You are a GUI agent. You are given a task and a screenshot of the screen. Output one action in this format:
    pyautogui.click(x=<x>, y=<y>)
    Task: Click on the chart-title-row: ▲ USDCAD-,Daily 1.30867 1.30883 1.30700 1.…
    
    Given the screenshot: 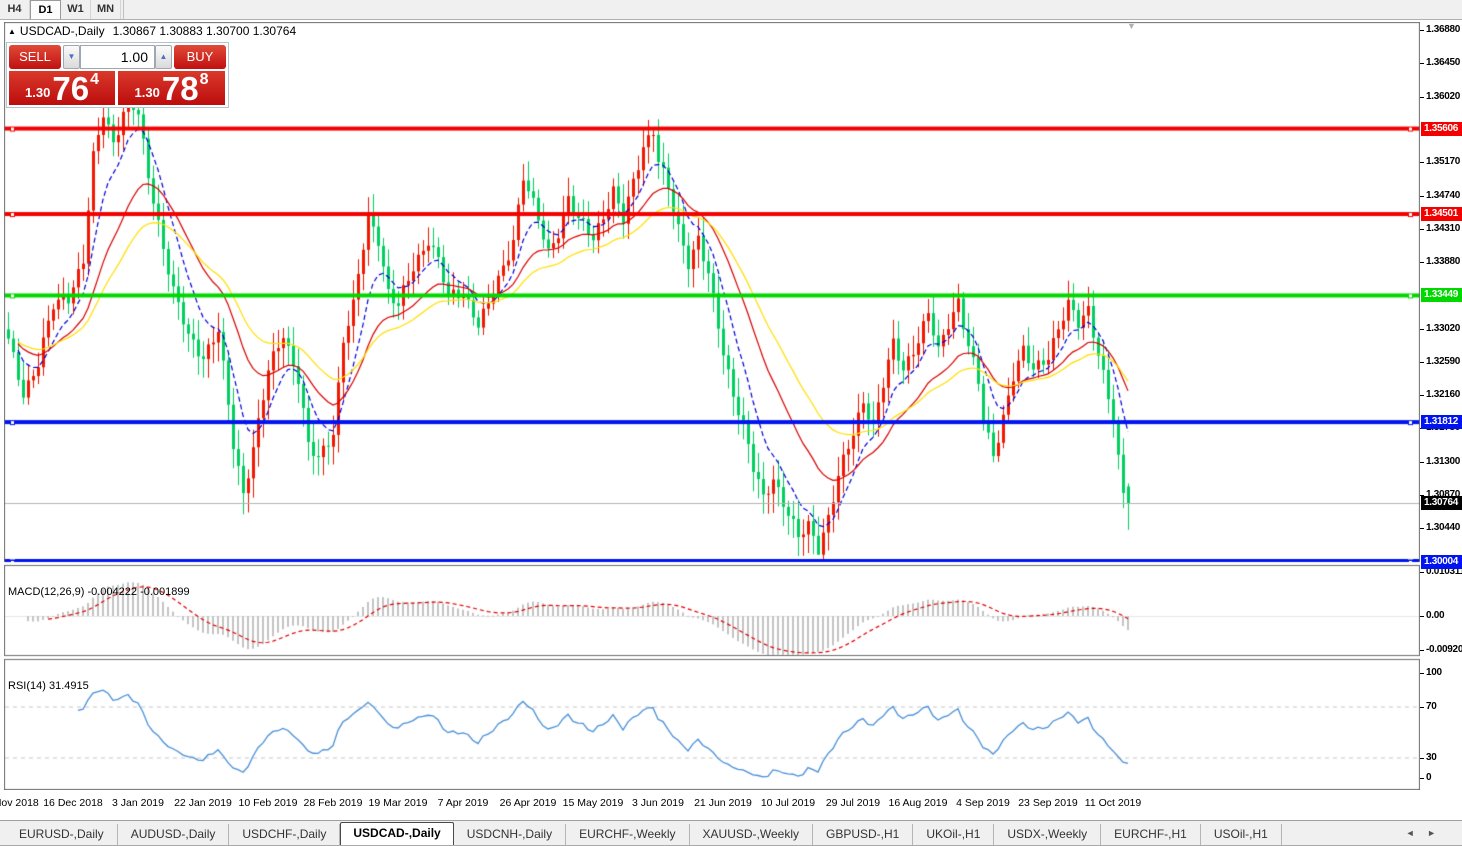 What is the action you would take?
    pyautogui.click(x=152, y=31)
    